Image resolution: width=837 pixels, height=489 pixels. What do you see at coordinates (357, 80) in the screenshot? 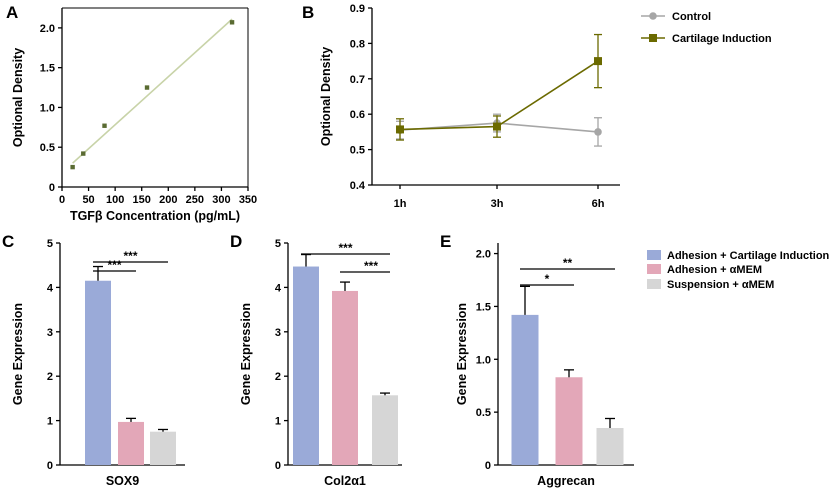
I see `y-tick-label: 0.7` at bounding box center [357, 80].